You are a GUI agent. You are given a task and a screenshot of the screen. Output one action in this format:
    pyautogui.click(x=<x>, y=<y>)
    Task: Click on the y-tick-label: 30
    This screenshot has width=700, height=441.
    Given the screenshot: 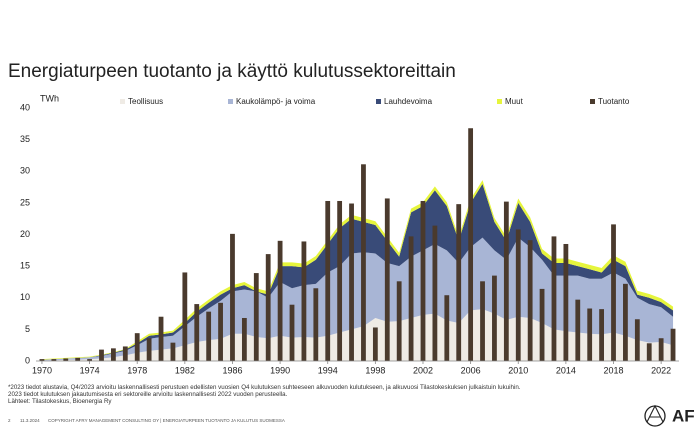 What is the action you would take?
    pyautogui.click(x=25, y=171)
    